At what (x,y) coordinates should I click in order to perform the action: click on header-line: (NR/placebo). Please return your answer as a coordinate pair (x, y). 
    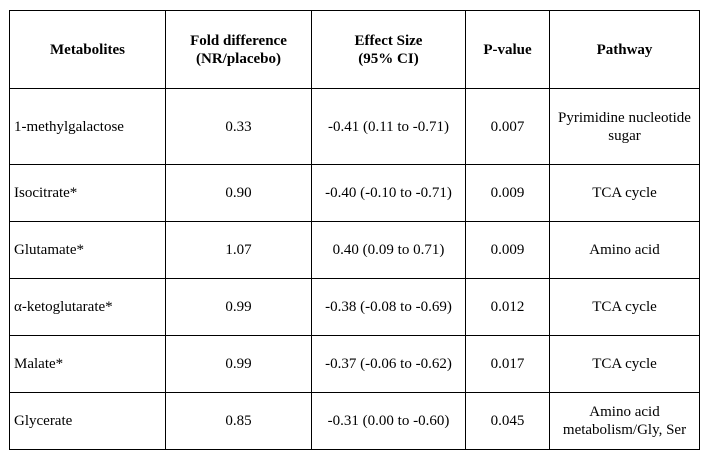
    Looking at the image, I should click on (238, 58).